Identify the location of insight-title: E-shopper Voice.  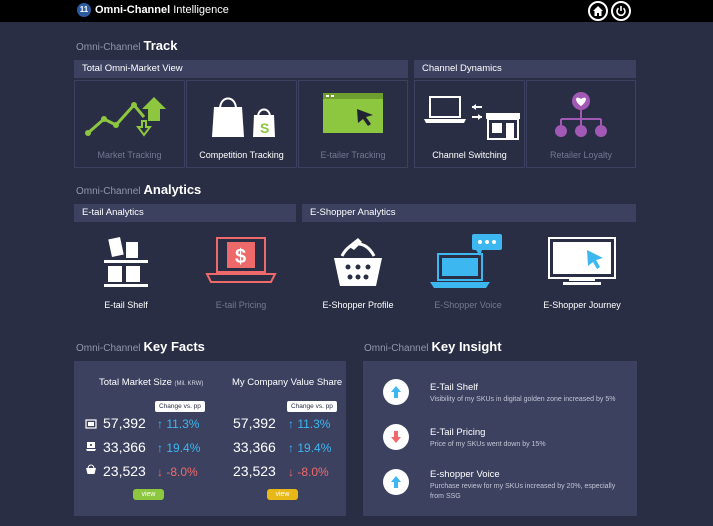
(465, 474).